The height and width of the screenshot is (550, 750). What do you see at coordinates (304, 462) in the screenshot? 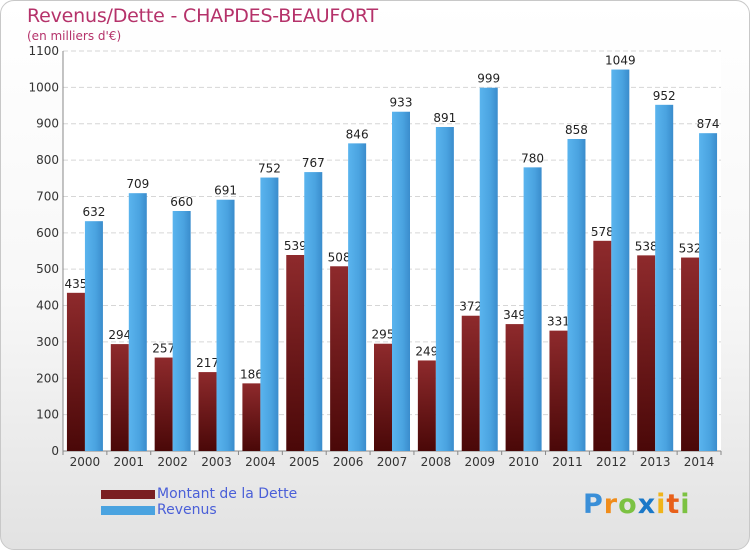
I see `x-tick-label: 2005` at bounding box center [304, 462].